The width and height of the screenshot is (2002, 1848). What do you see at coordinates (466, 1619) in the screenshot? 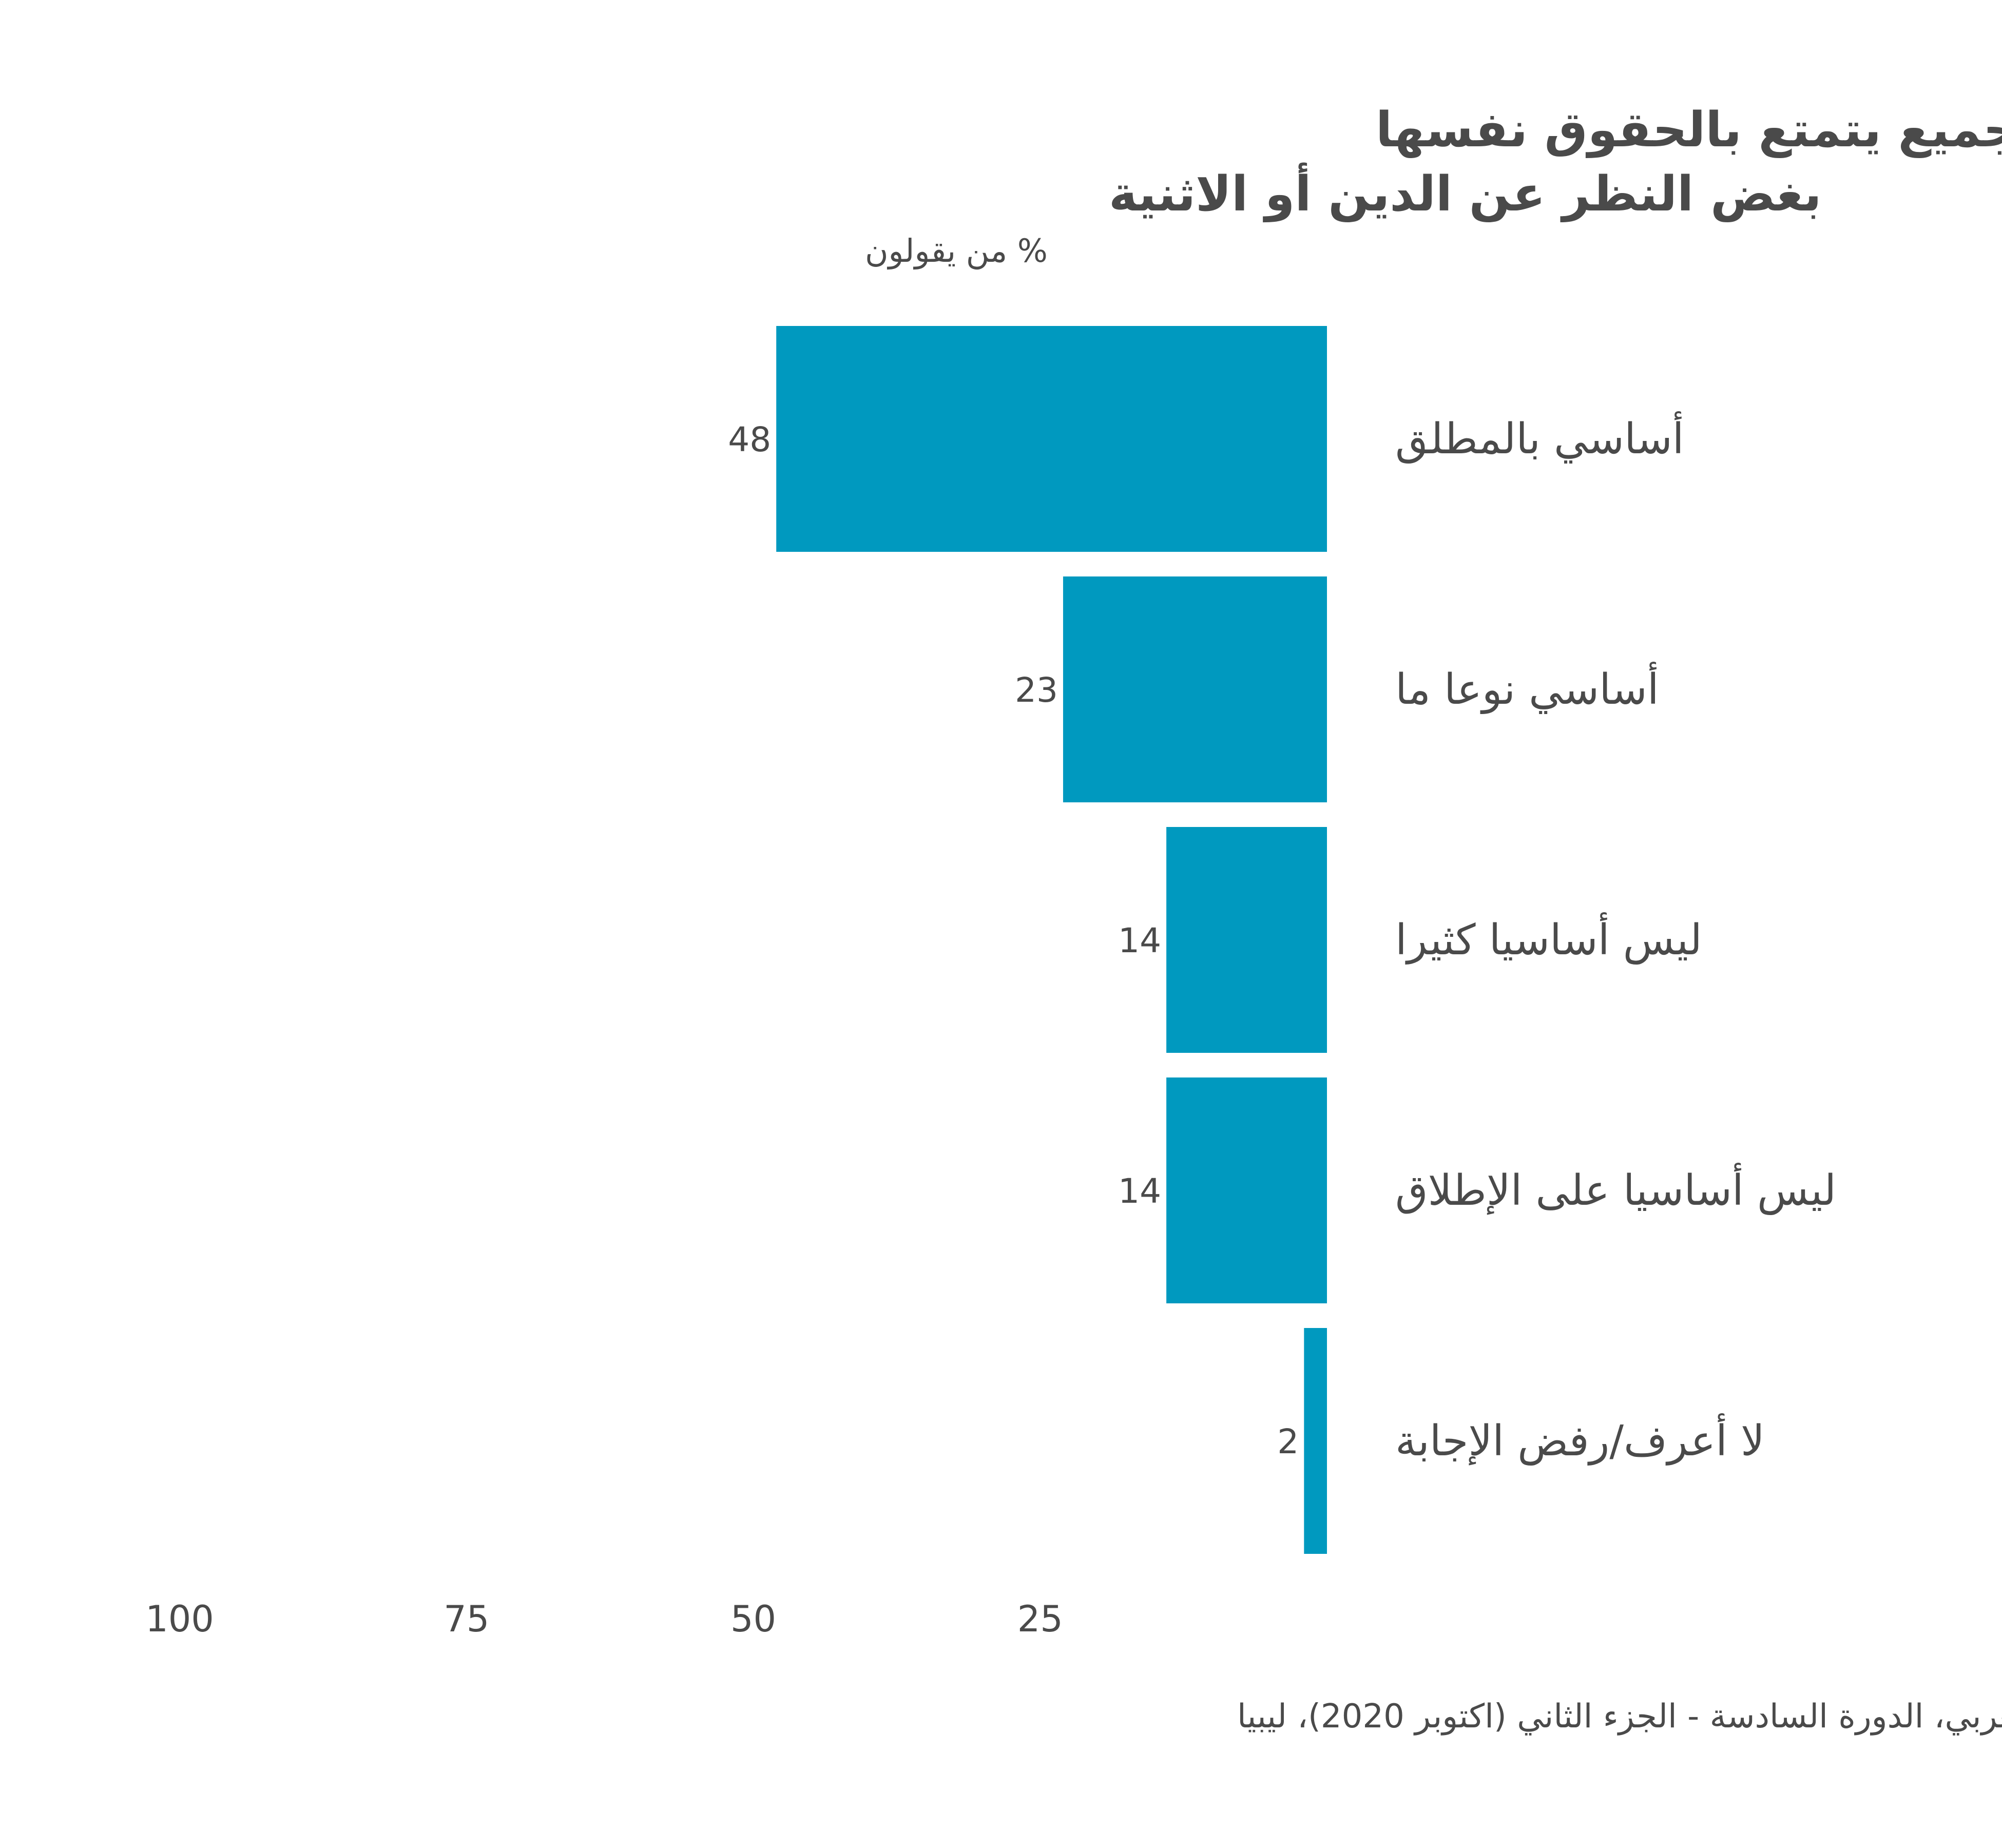
I see `x-tick-label-2: 75` at bounding box center [466, 1619].